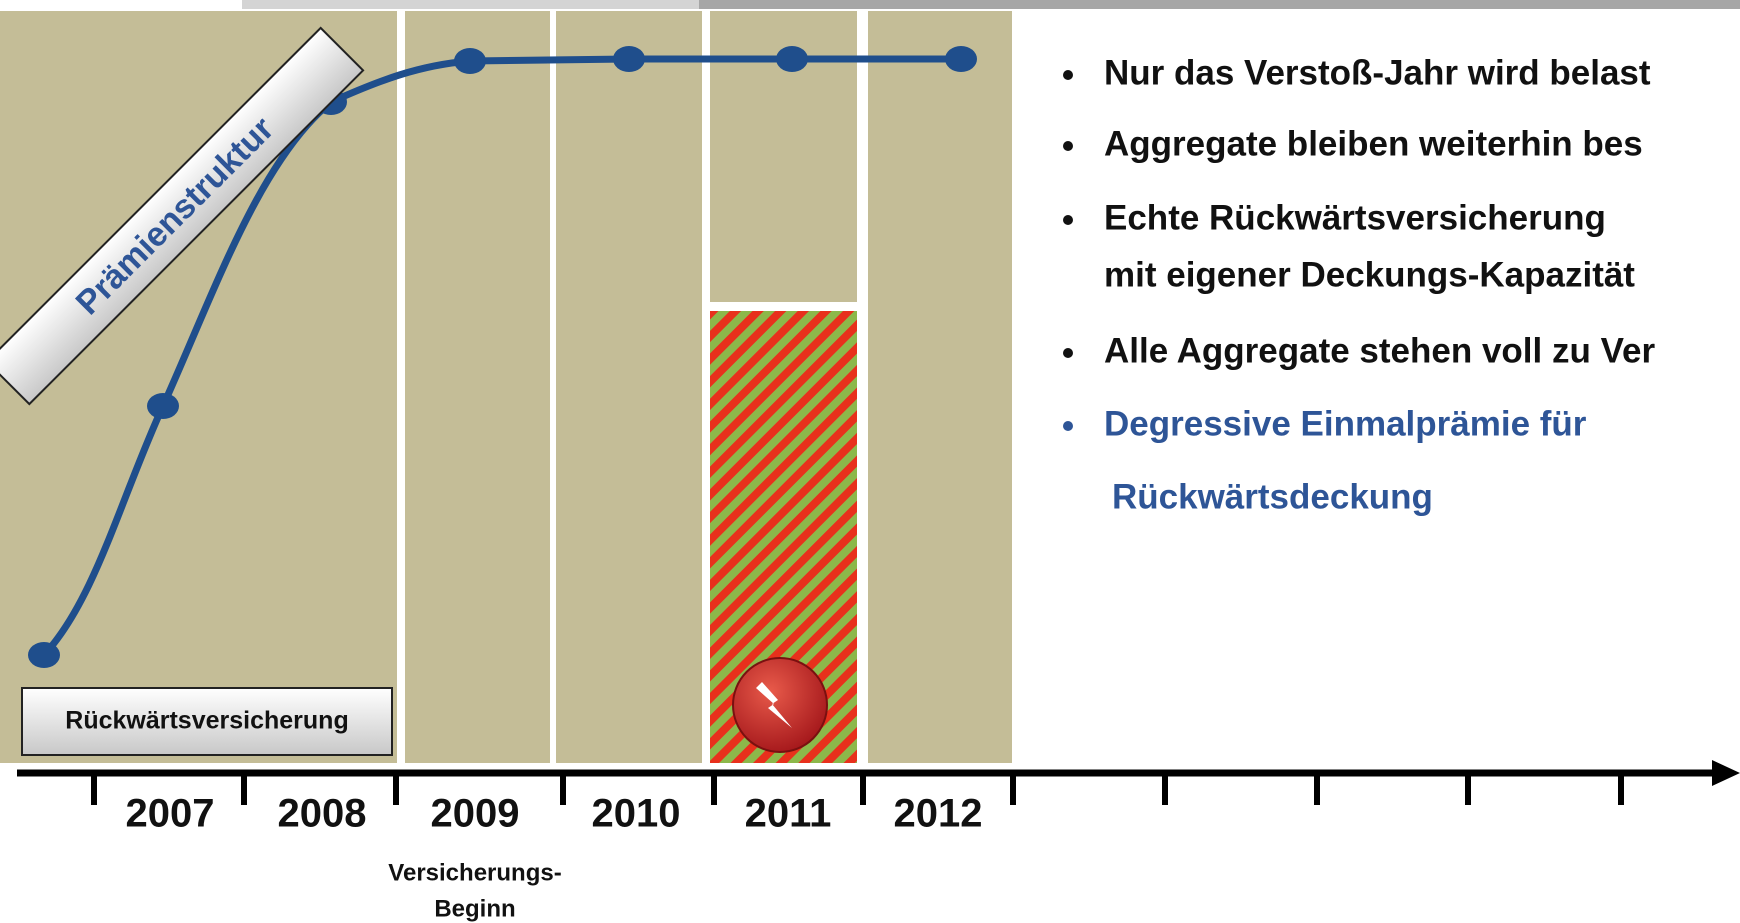 The image size is (1740, 923). Describe the element at coordinates (475, 814) in the screenshot. I see `year-label: 2009` at that location.